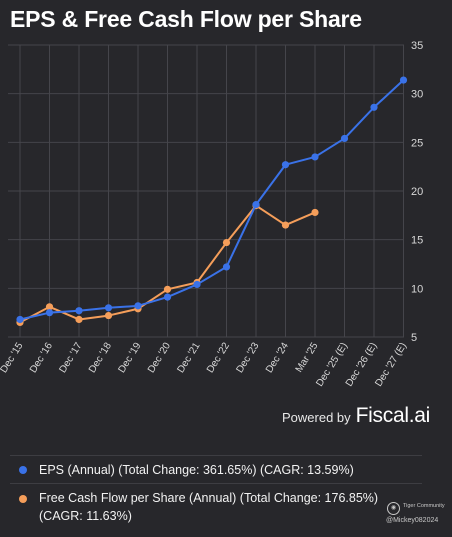 The height and width of the screenshot is (537, 452). I want to click on x-tick-label: Dec '17, so click(70, 357).